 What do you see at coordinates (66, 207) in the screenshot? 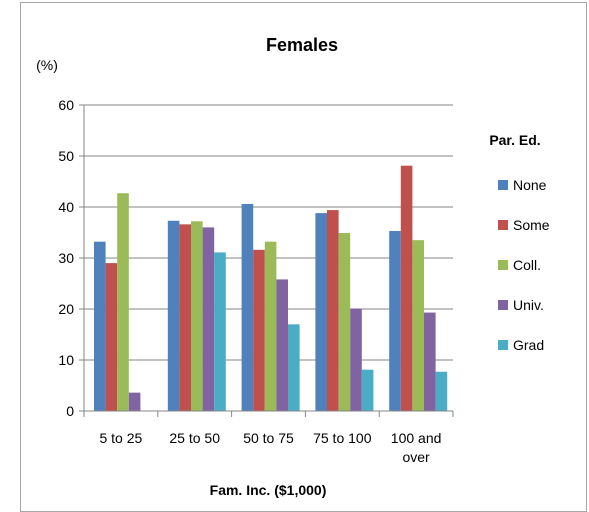
I see `y-tick-label: 40` at bounding box center [66, 207].